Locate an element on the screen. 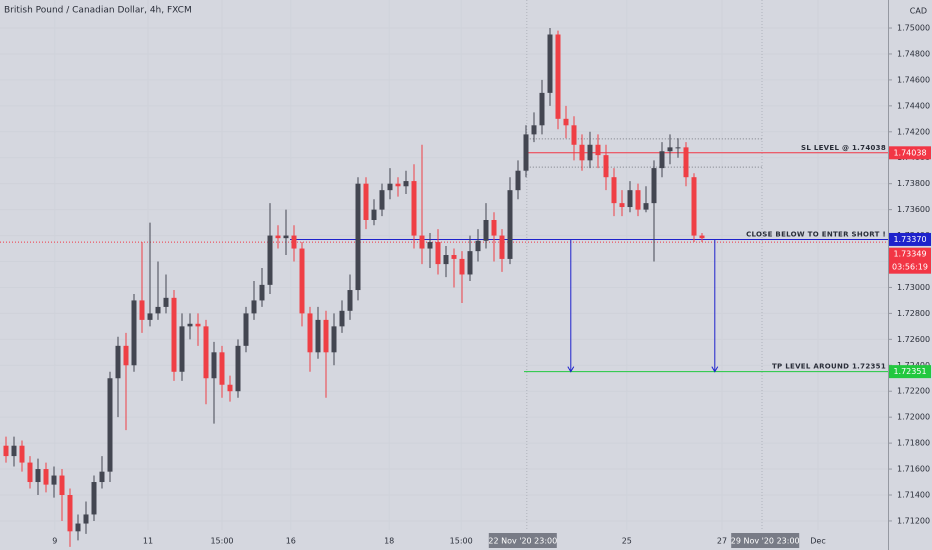  arrow is located at coordinates (715, 306).